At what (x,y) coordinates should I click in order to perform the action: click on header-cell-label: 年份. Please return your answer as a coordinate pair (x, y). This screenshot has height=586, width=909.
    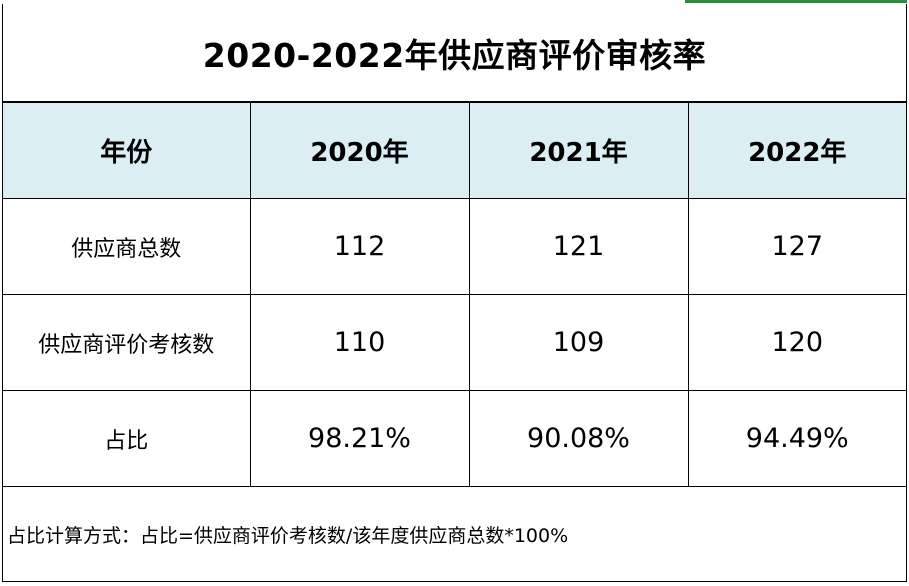
    Looking at the image, I should click on (127, 150).